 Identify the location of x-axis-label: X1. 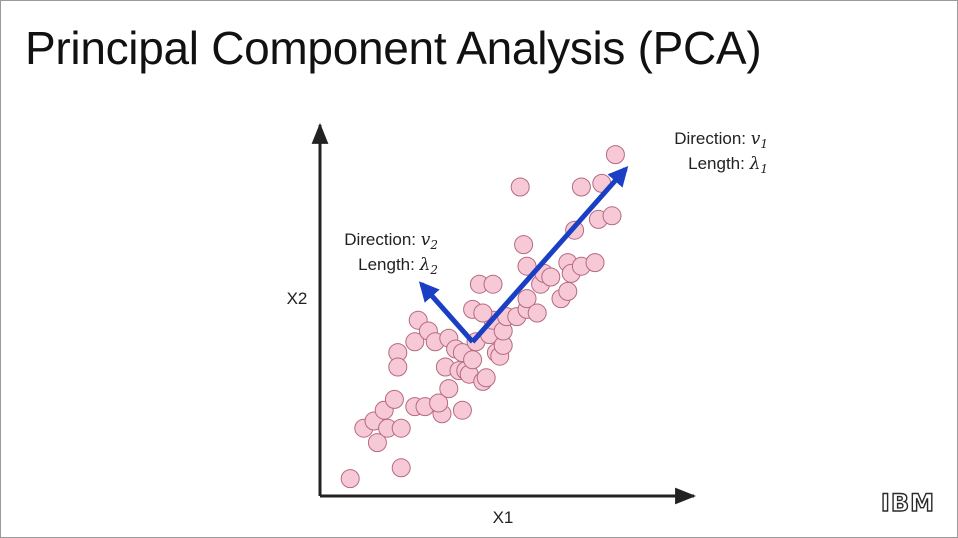
(503, 517).